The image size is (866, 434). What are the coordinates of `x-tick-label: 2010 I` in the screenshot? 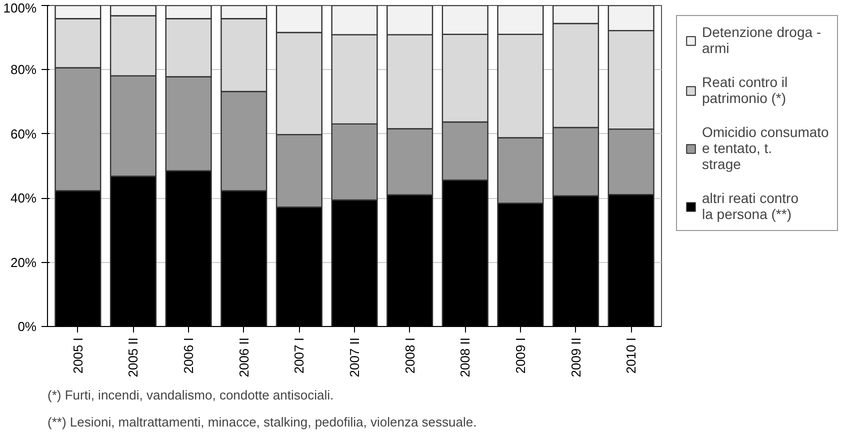 It's located at (631, 355).